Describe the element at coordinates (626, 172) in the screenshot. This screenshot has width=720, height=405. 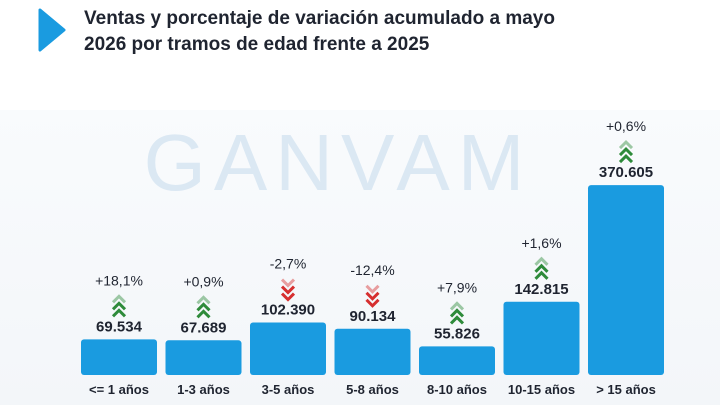
I see `value-label: 370.605` at that location.